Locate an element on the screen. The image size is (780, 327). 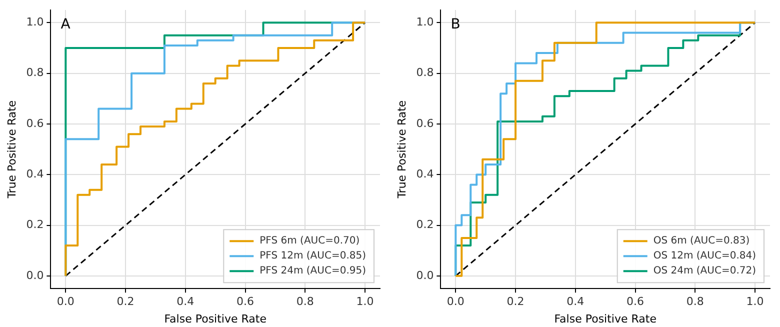
legend-label: OS 12m (AUC=0.84) is located at coordinates (704, 256).